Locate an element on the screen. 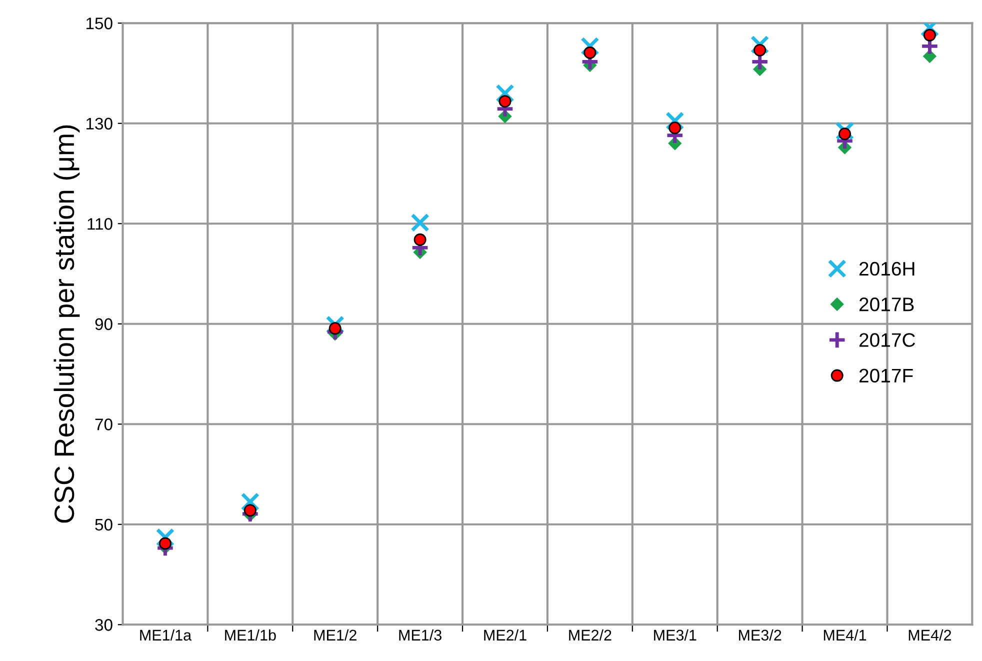  x-tick-label: ME1/1b is located at coordinates (250, 635).